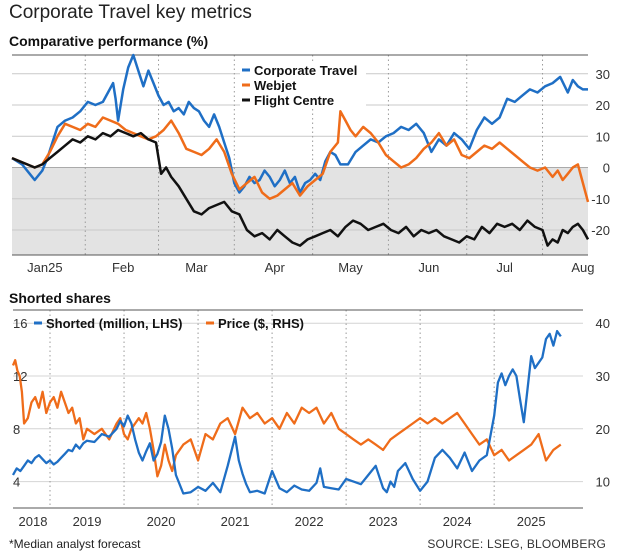 This screenshot has height=560, width=620. I want to click on x-tick-label: 2018, so click(33, 521).